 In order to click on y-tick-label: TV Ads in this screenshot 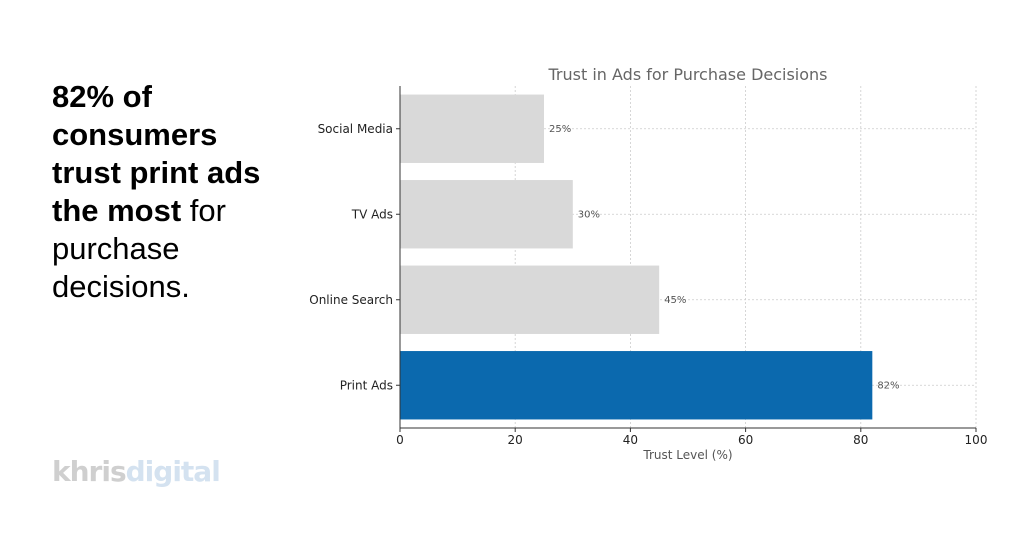, I will do `click(372, 214)`.